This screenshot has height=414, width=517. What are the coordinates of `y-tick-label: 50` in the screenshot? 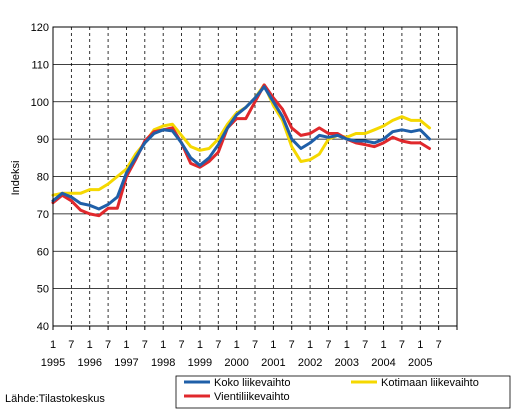 It's located at (43, 290).